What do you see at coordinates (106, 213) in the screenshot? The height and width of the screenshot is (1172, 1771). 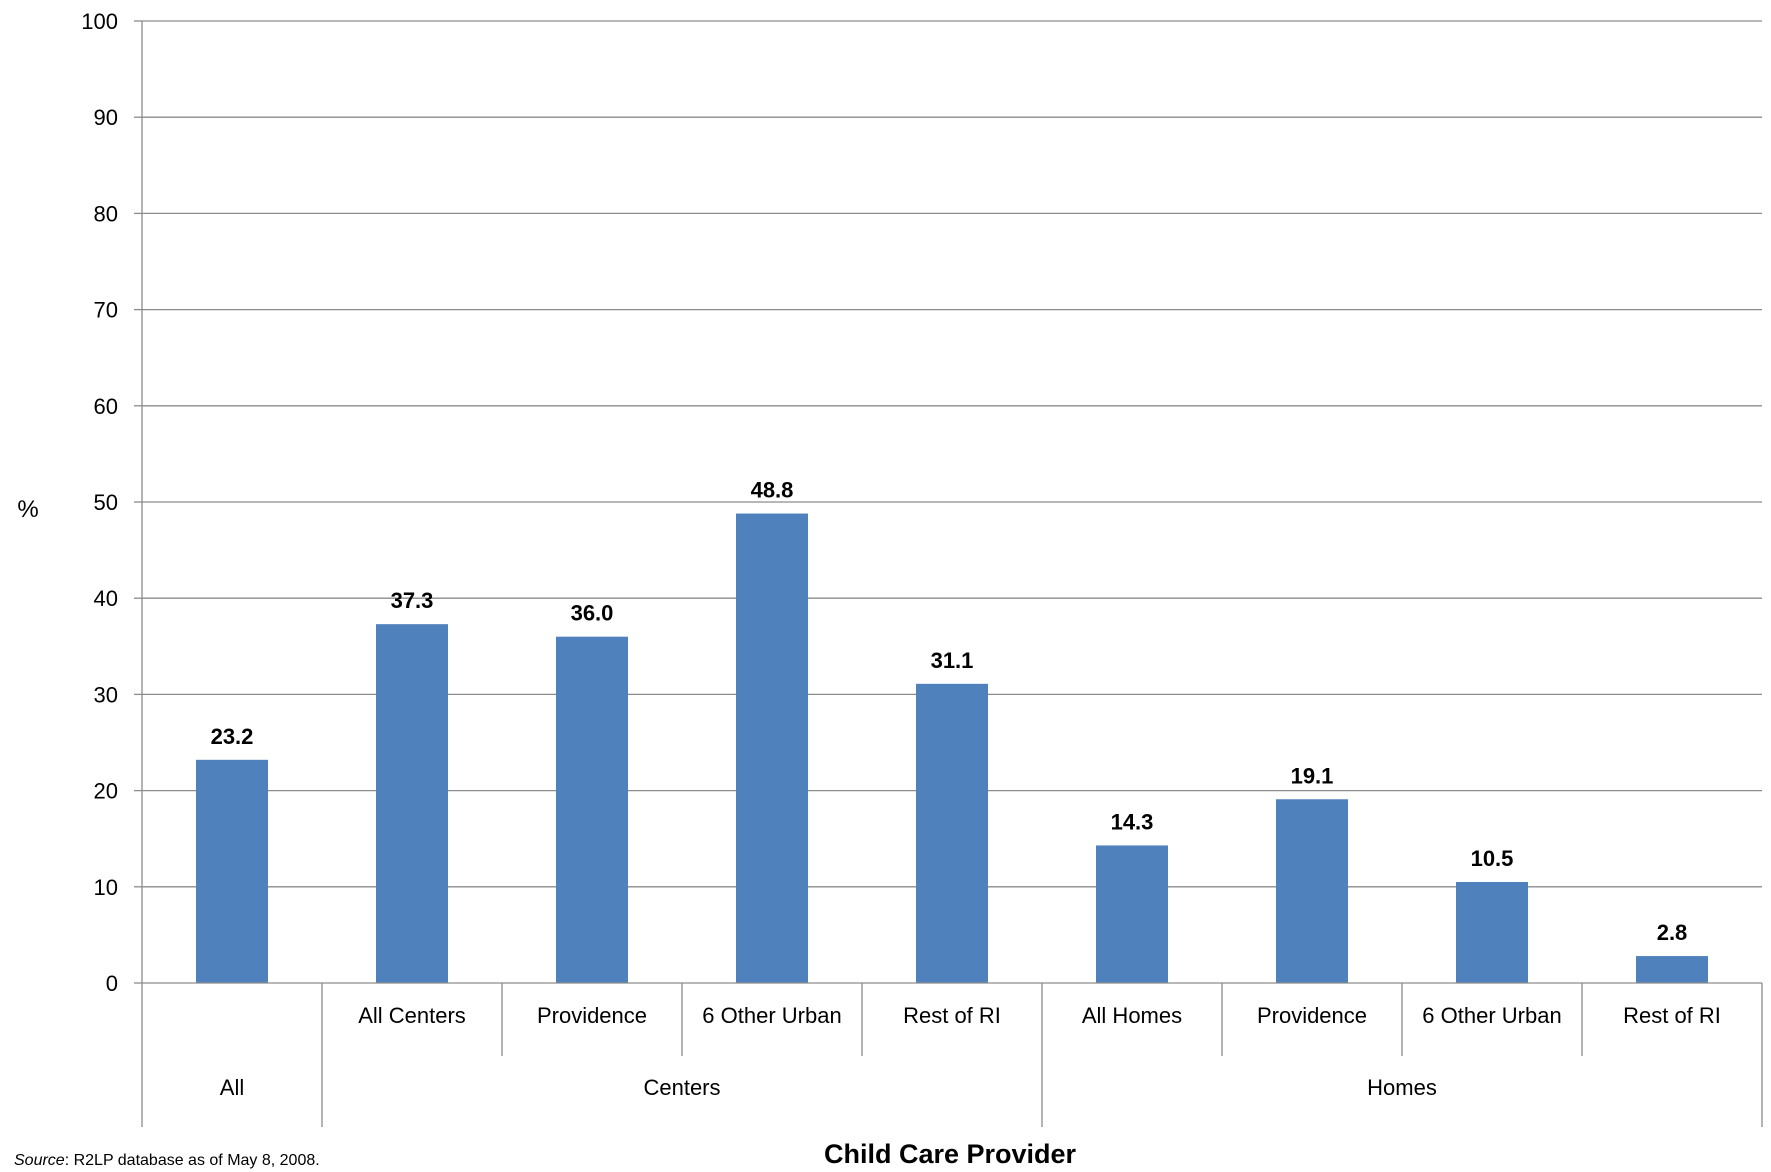 I see `y-tick-label: 80` at bounding box center [106, 213].